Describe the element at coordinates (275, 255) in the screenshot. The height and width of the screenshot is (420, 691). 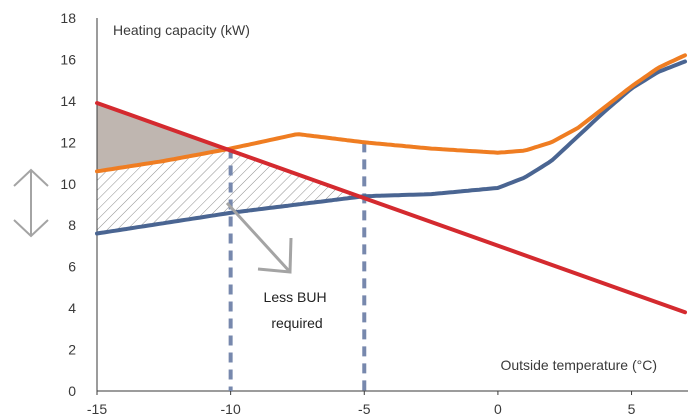
I see `diagonal-arrow-head` at that location.